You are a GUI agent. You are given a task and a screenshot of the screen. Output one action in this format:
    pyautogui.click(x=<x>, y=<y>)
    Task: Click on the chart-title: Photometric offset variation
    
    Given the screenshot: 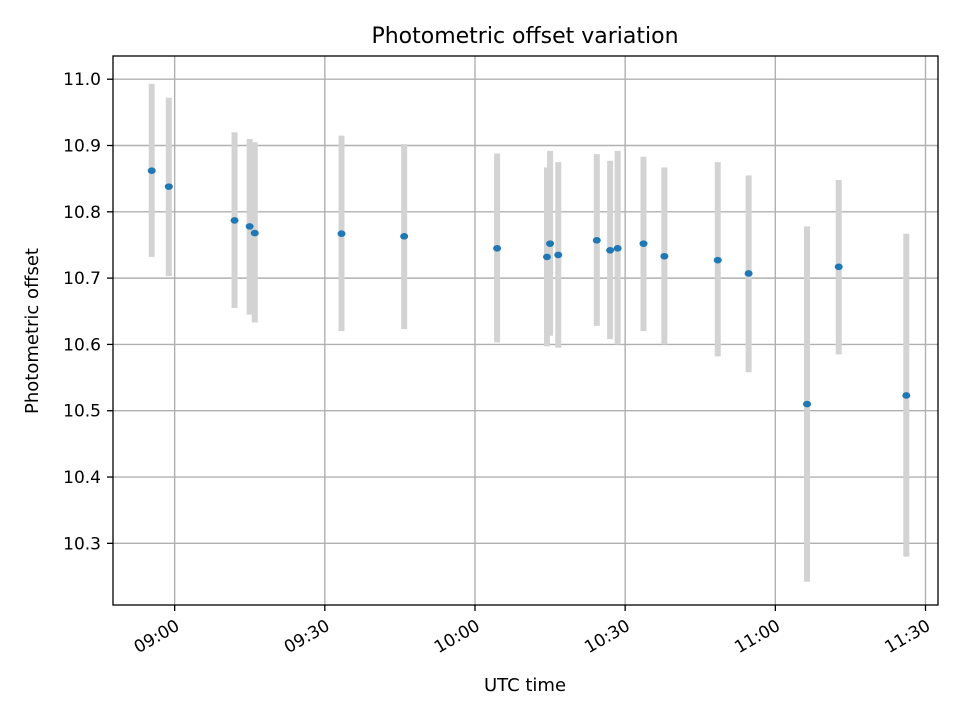 What is the action you would take?
    pyautogui.click(x=524, y=36)
    